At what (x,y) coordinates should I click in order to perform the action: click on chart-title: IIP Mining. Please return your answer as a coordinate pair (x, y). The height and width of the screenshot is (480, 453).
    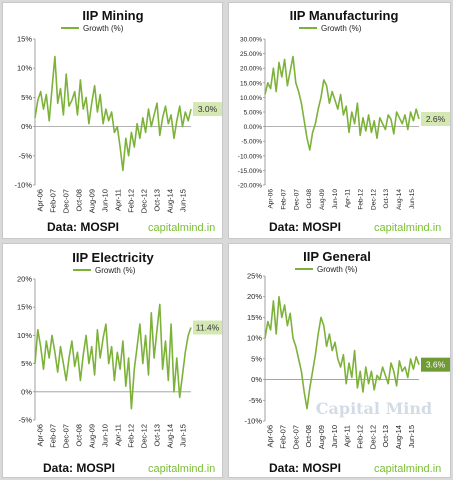
    Looking at the image, I should click on (112, 15).